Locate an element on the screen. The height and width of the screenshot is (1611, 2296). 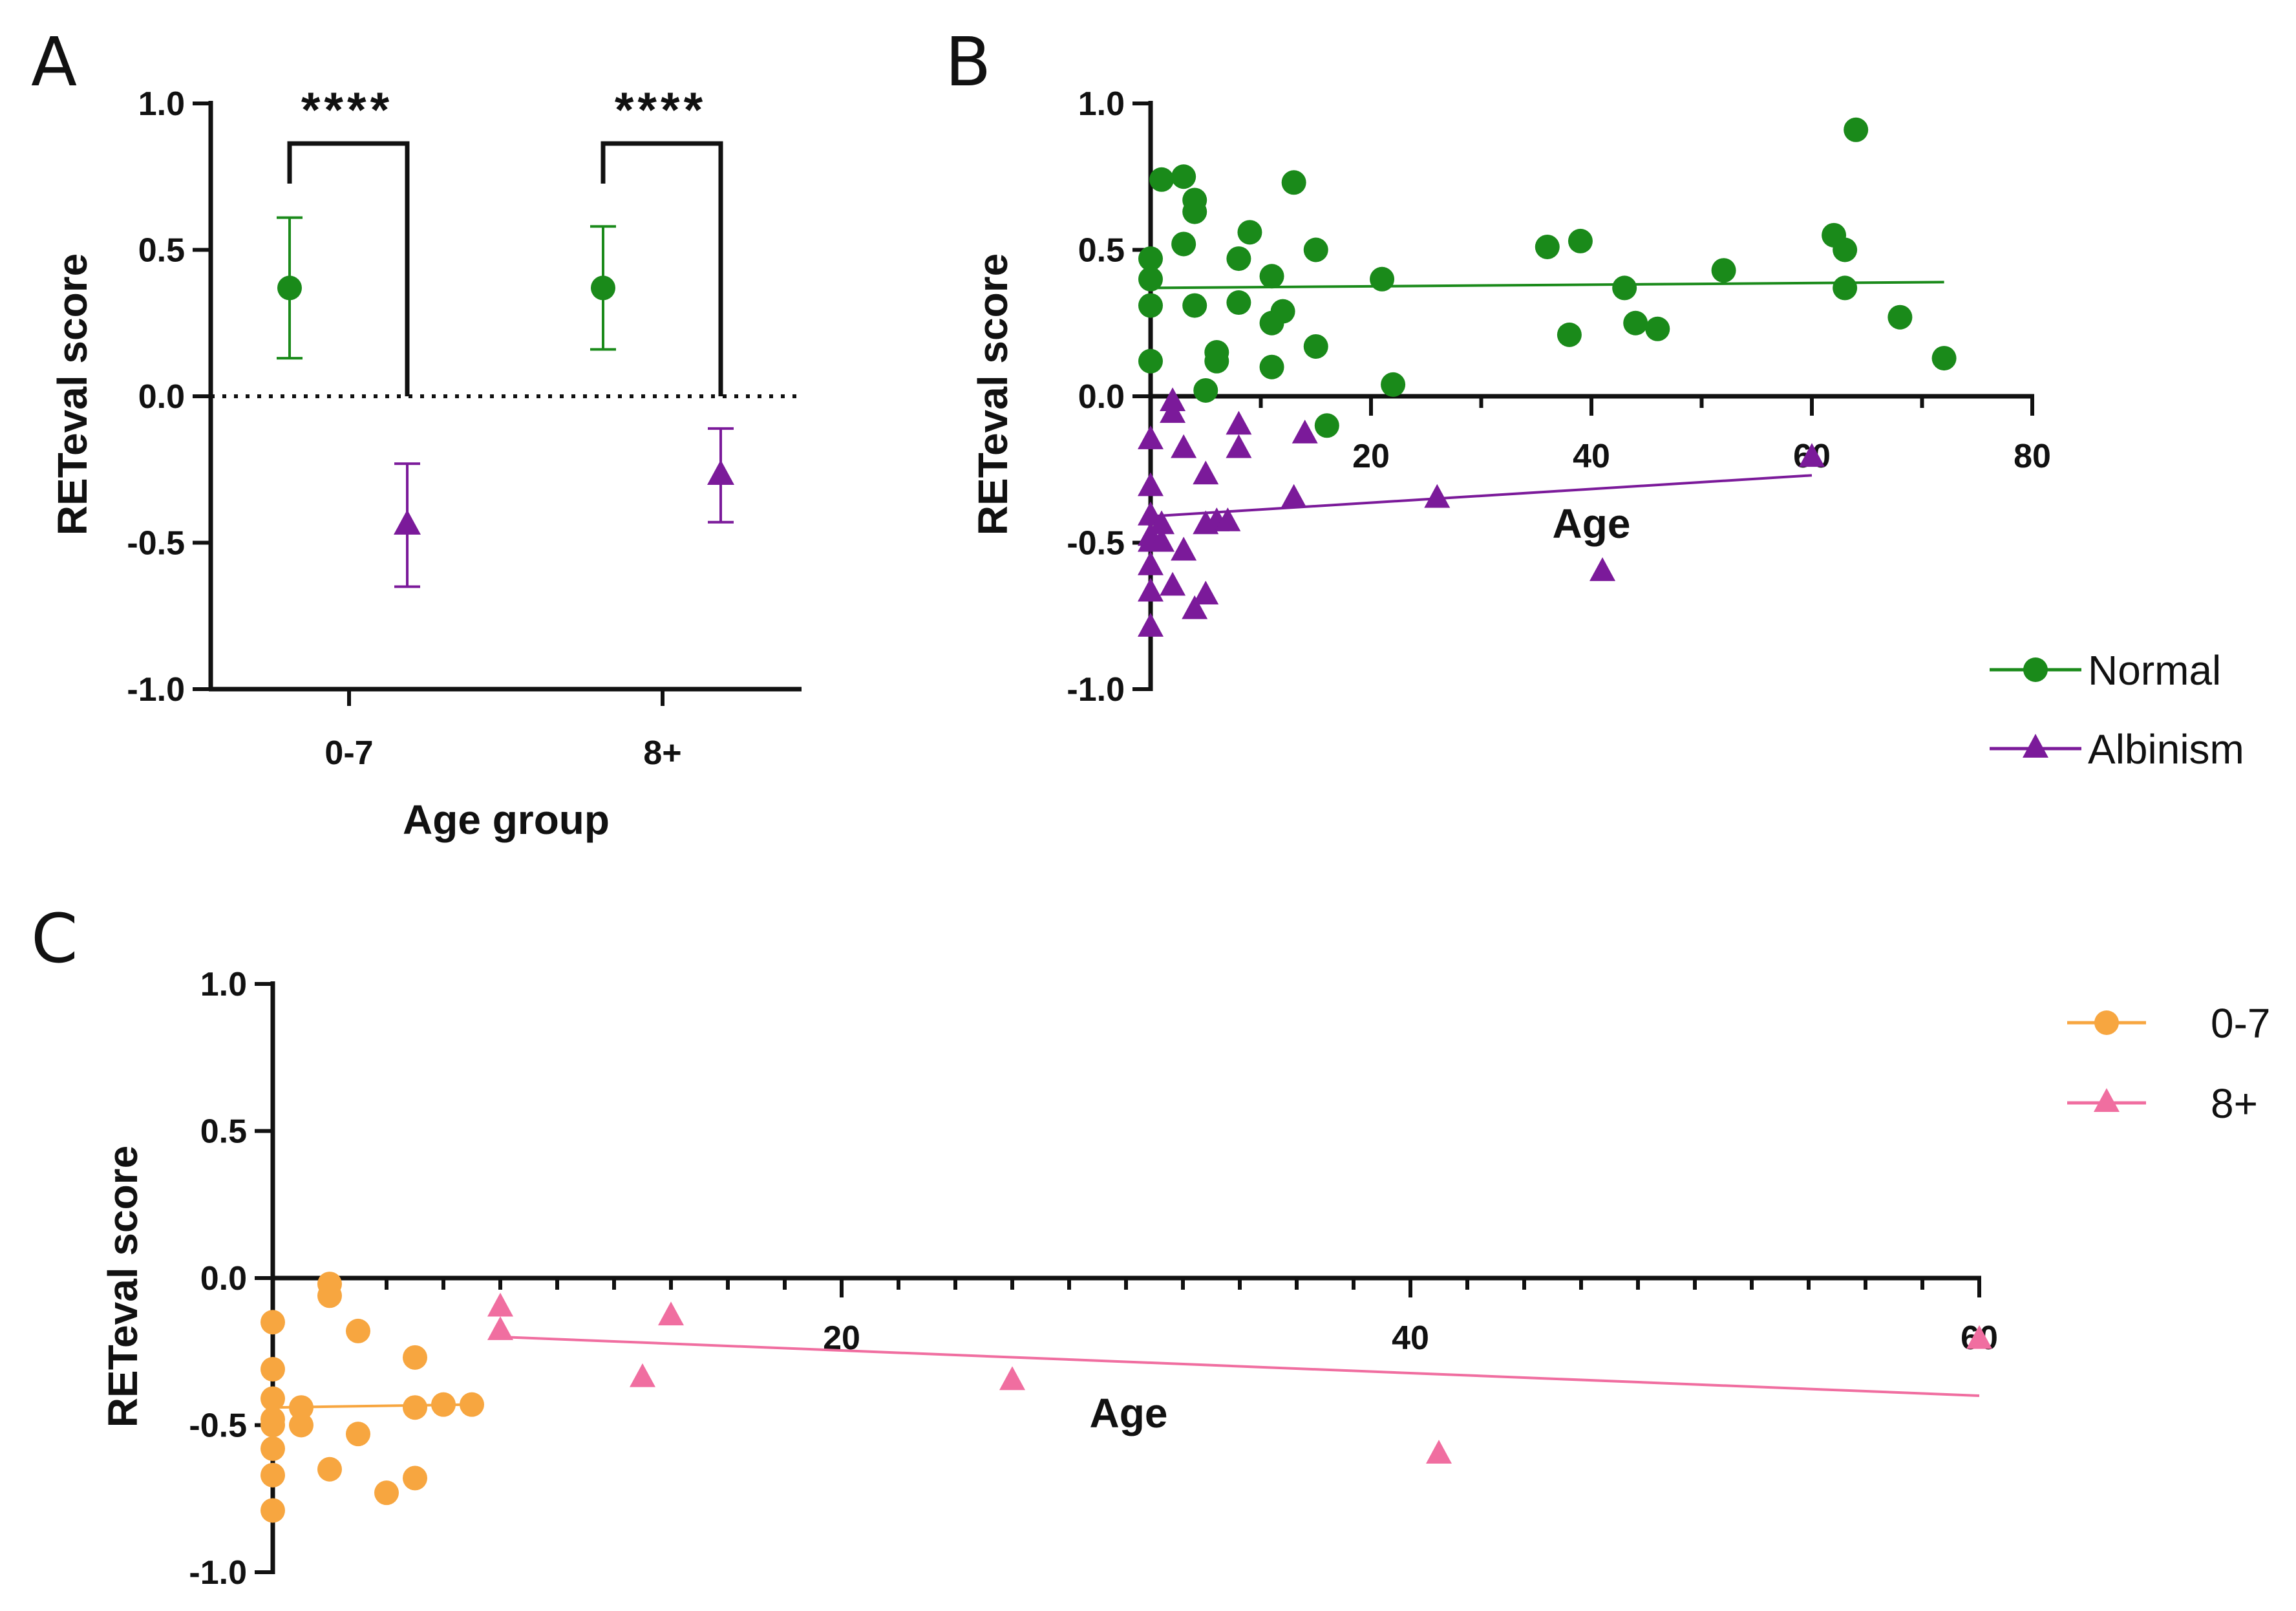
panel-b-y-label: RETeval score is located at coordinates (993, 394).